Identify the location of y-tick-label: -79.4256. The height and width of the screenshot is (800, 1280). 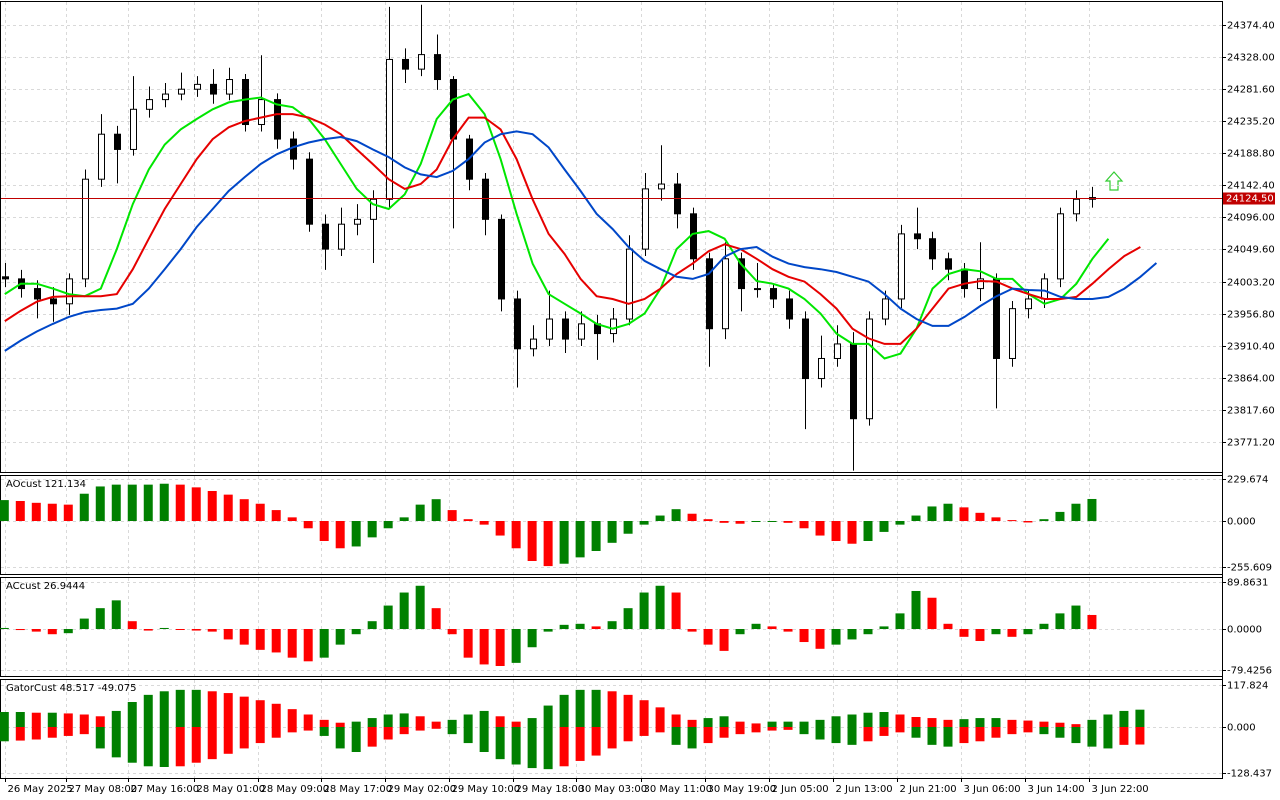
(1249, 671).